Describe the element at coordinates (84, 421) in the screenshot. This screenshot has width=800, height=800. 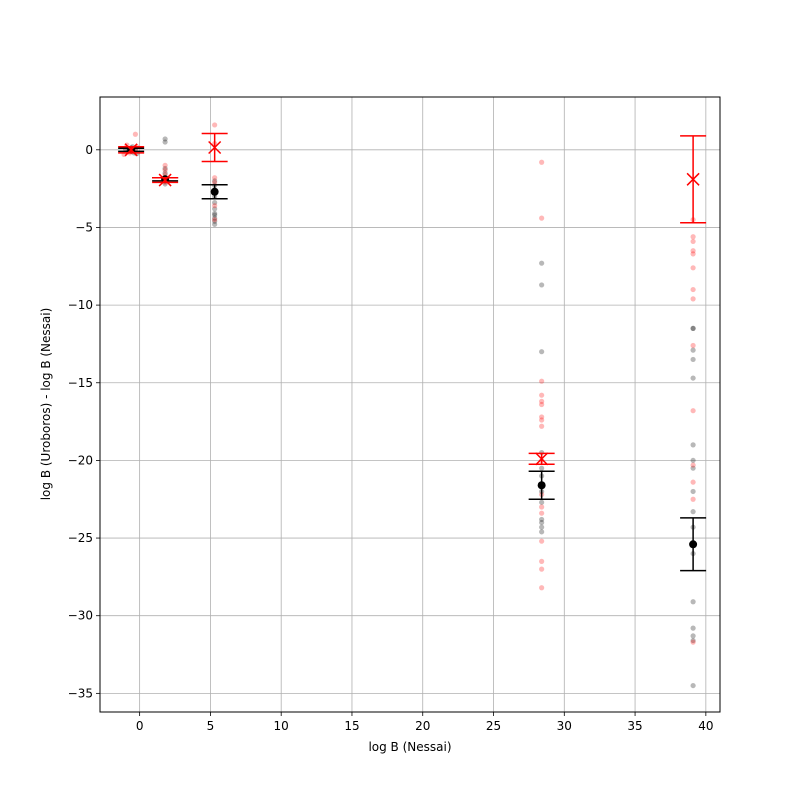
I see `y-axis-ticks: 0 −5 −10 −15 −20 −25 −30 −35` at that location.